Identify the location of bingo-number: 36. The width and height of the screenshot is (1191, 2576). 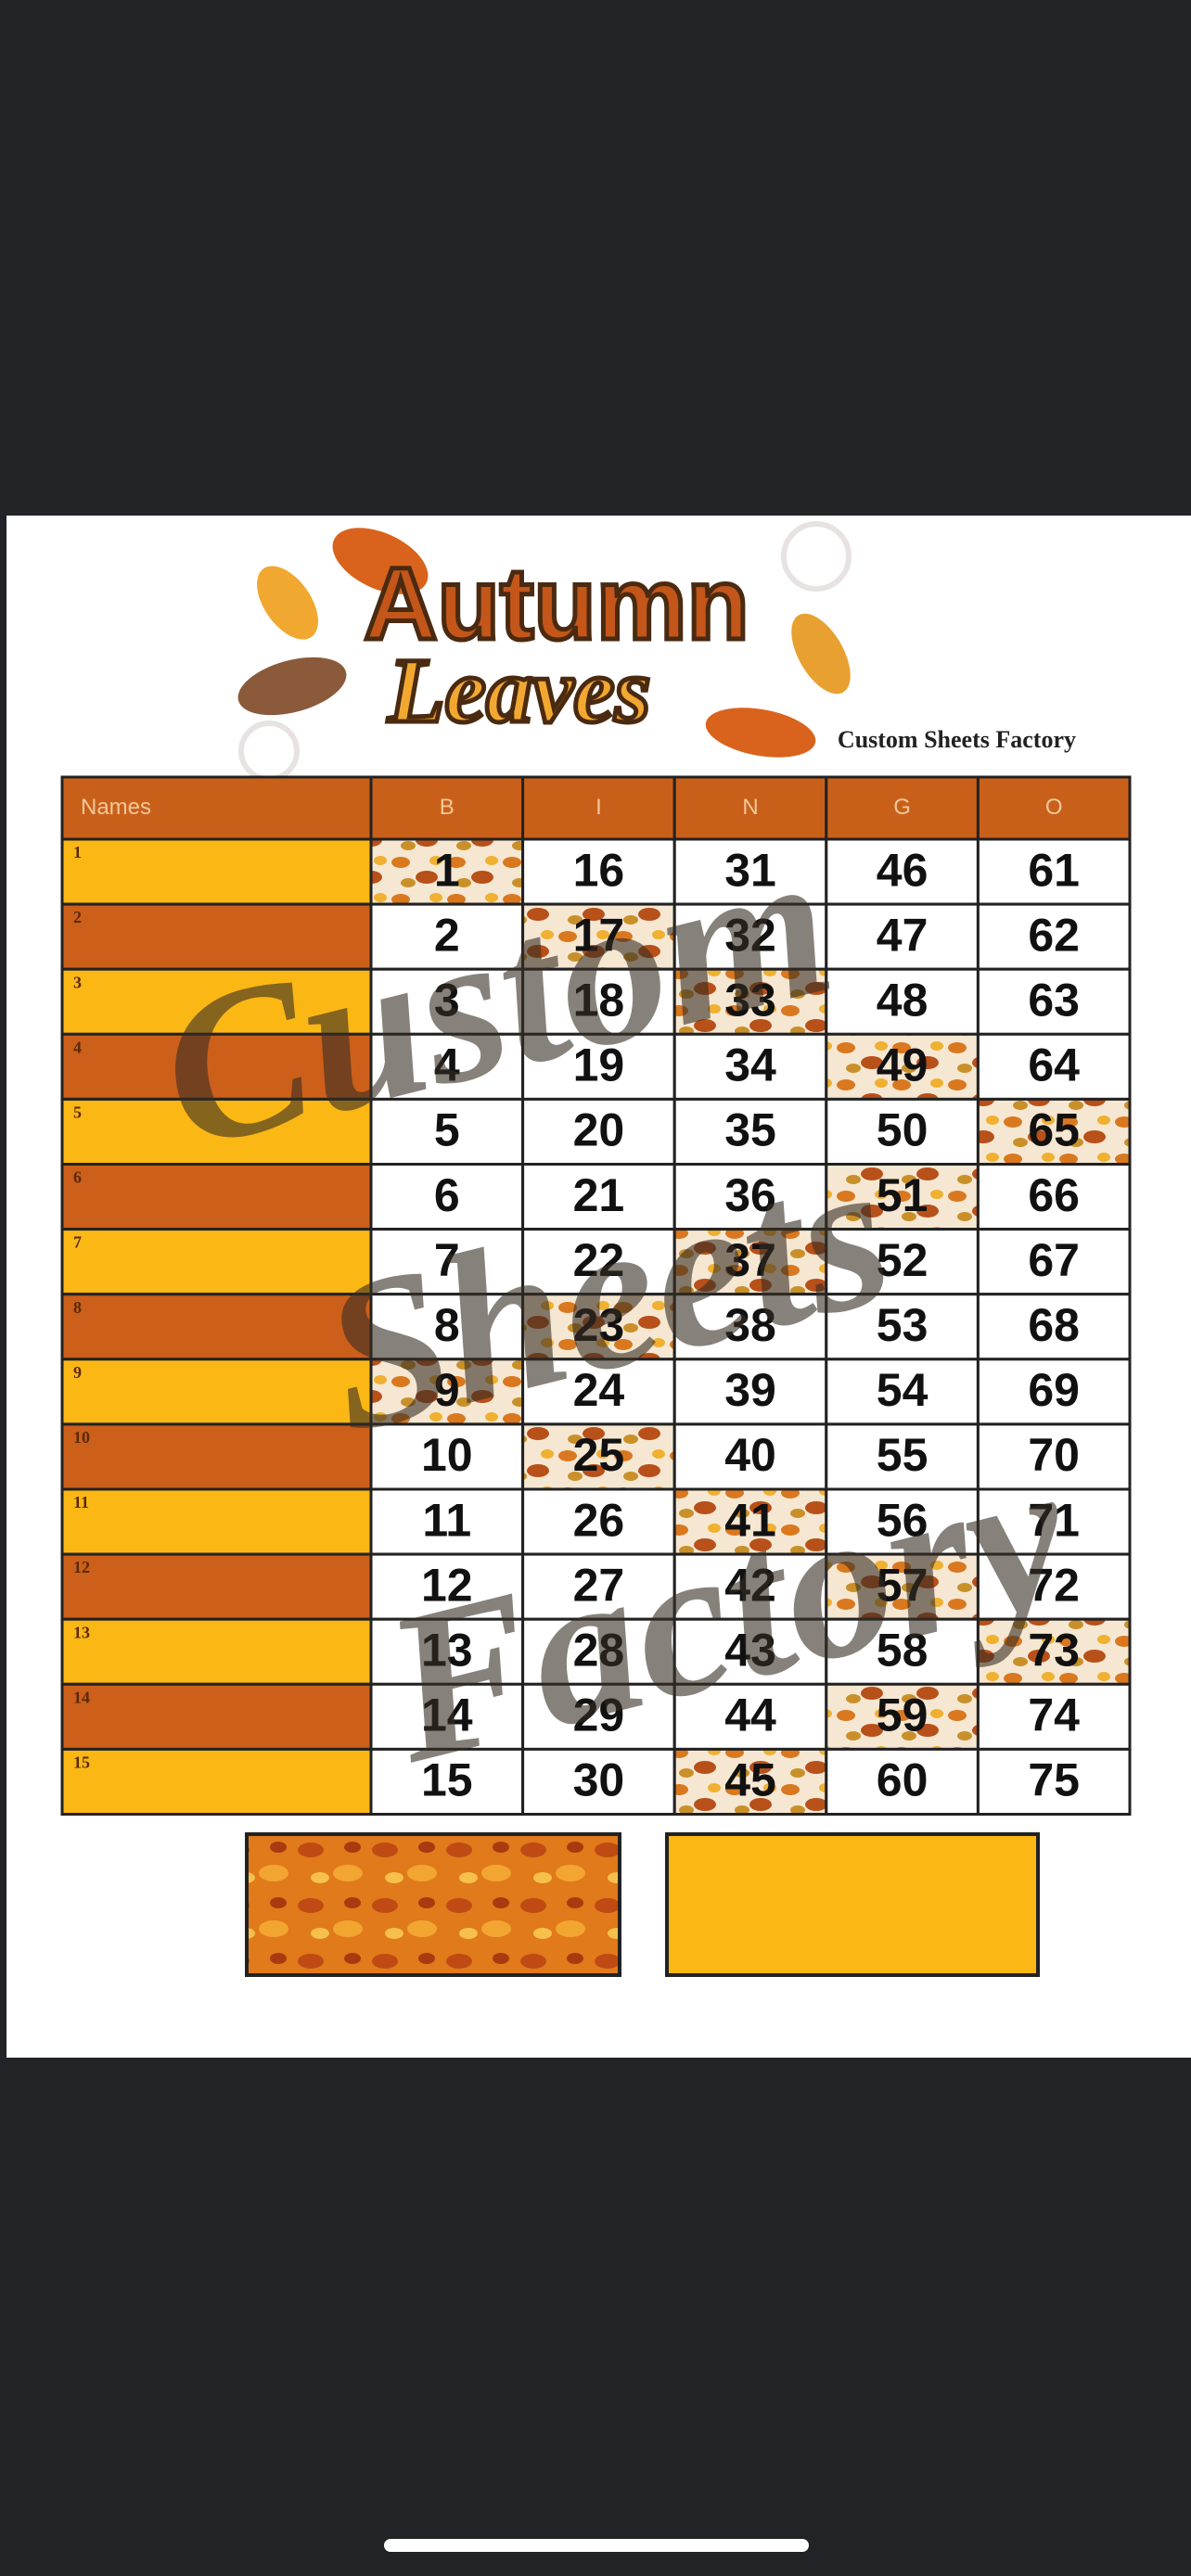
(750, 1195).